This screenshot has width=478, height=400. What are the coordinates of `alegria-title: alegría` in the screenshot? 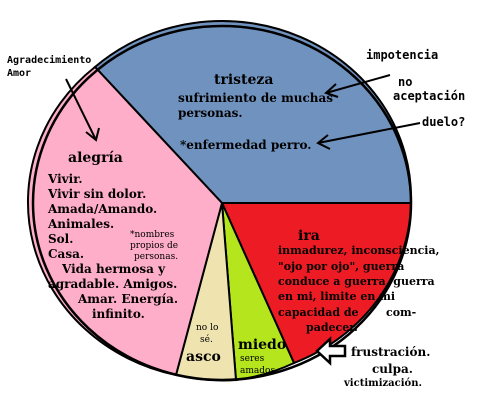 It's located at (95, 158).